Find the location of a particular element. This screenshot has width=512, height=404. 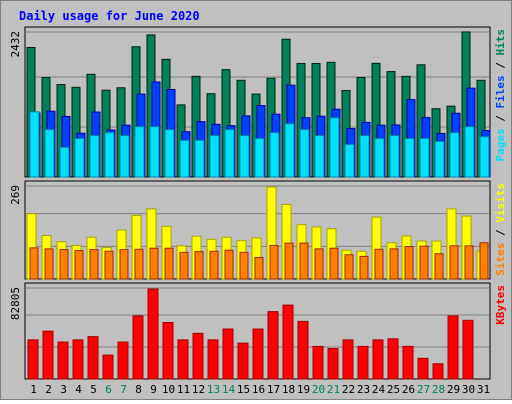

series-sites is located at coordinates (259, 261).